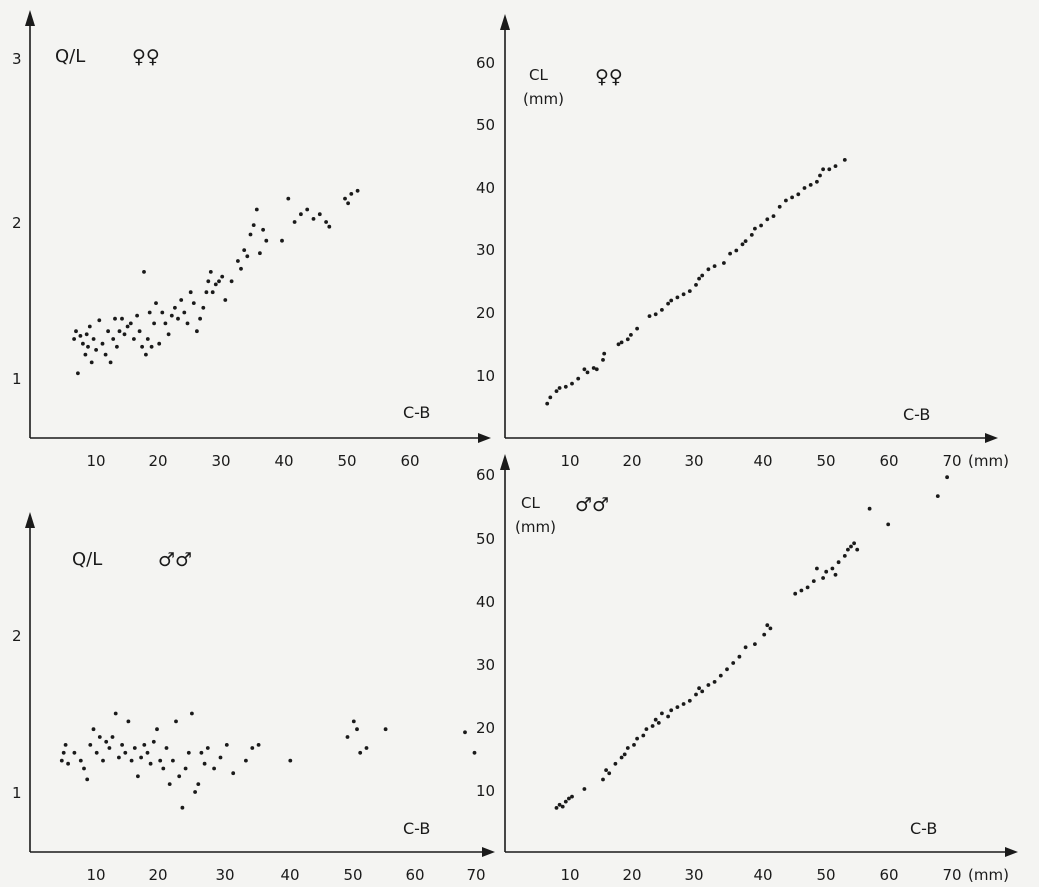 The width and height of the screenshot is (1039, 887). Describe the element at coordinates (825, 461) in the screenshot. I see `x-tick-label: 50` at that location.